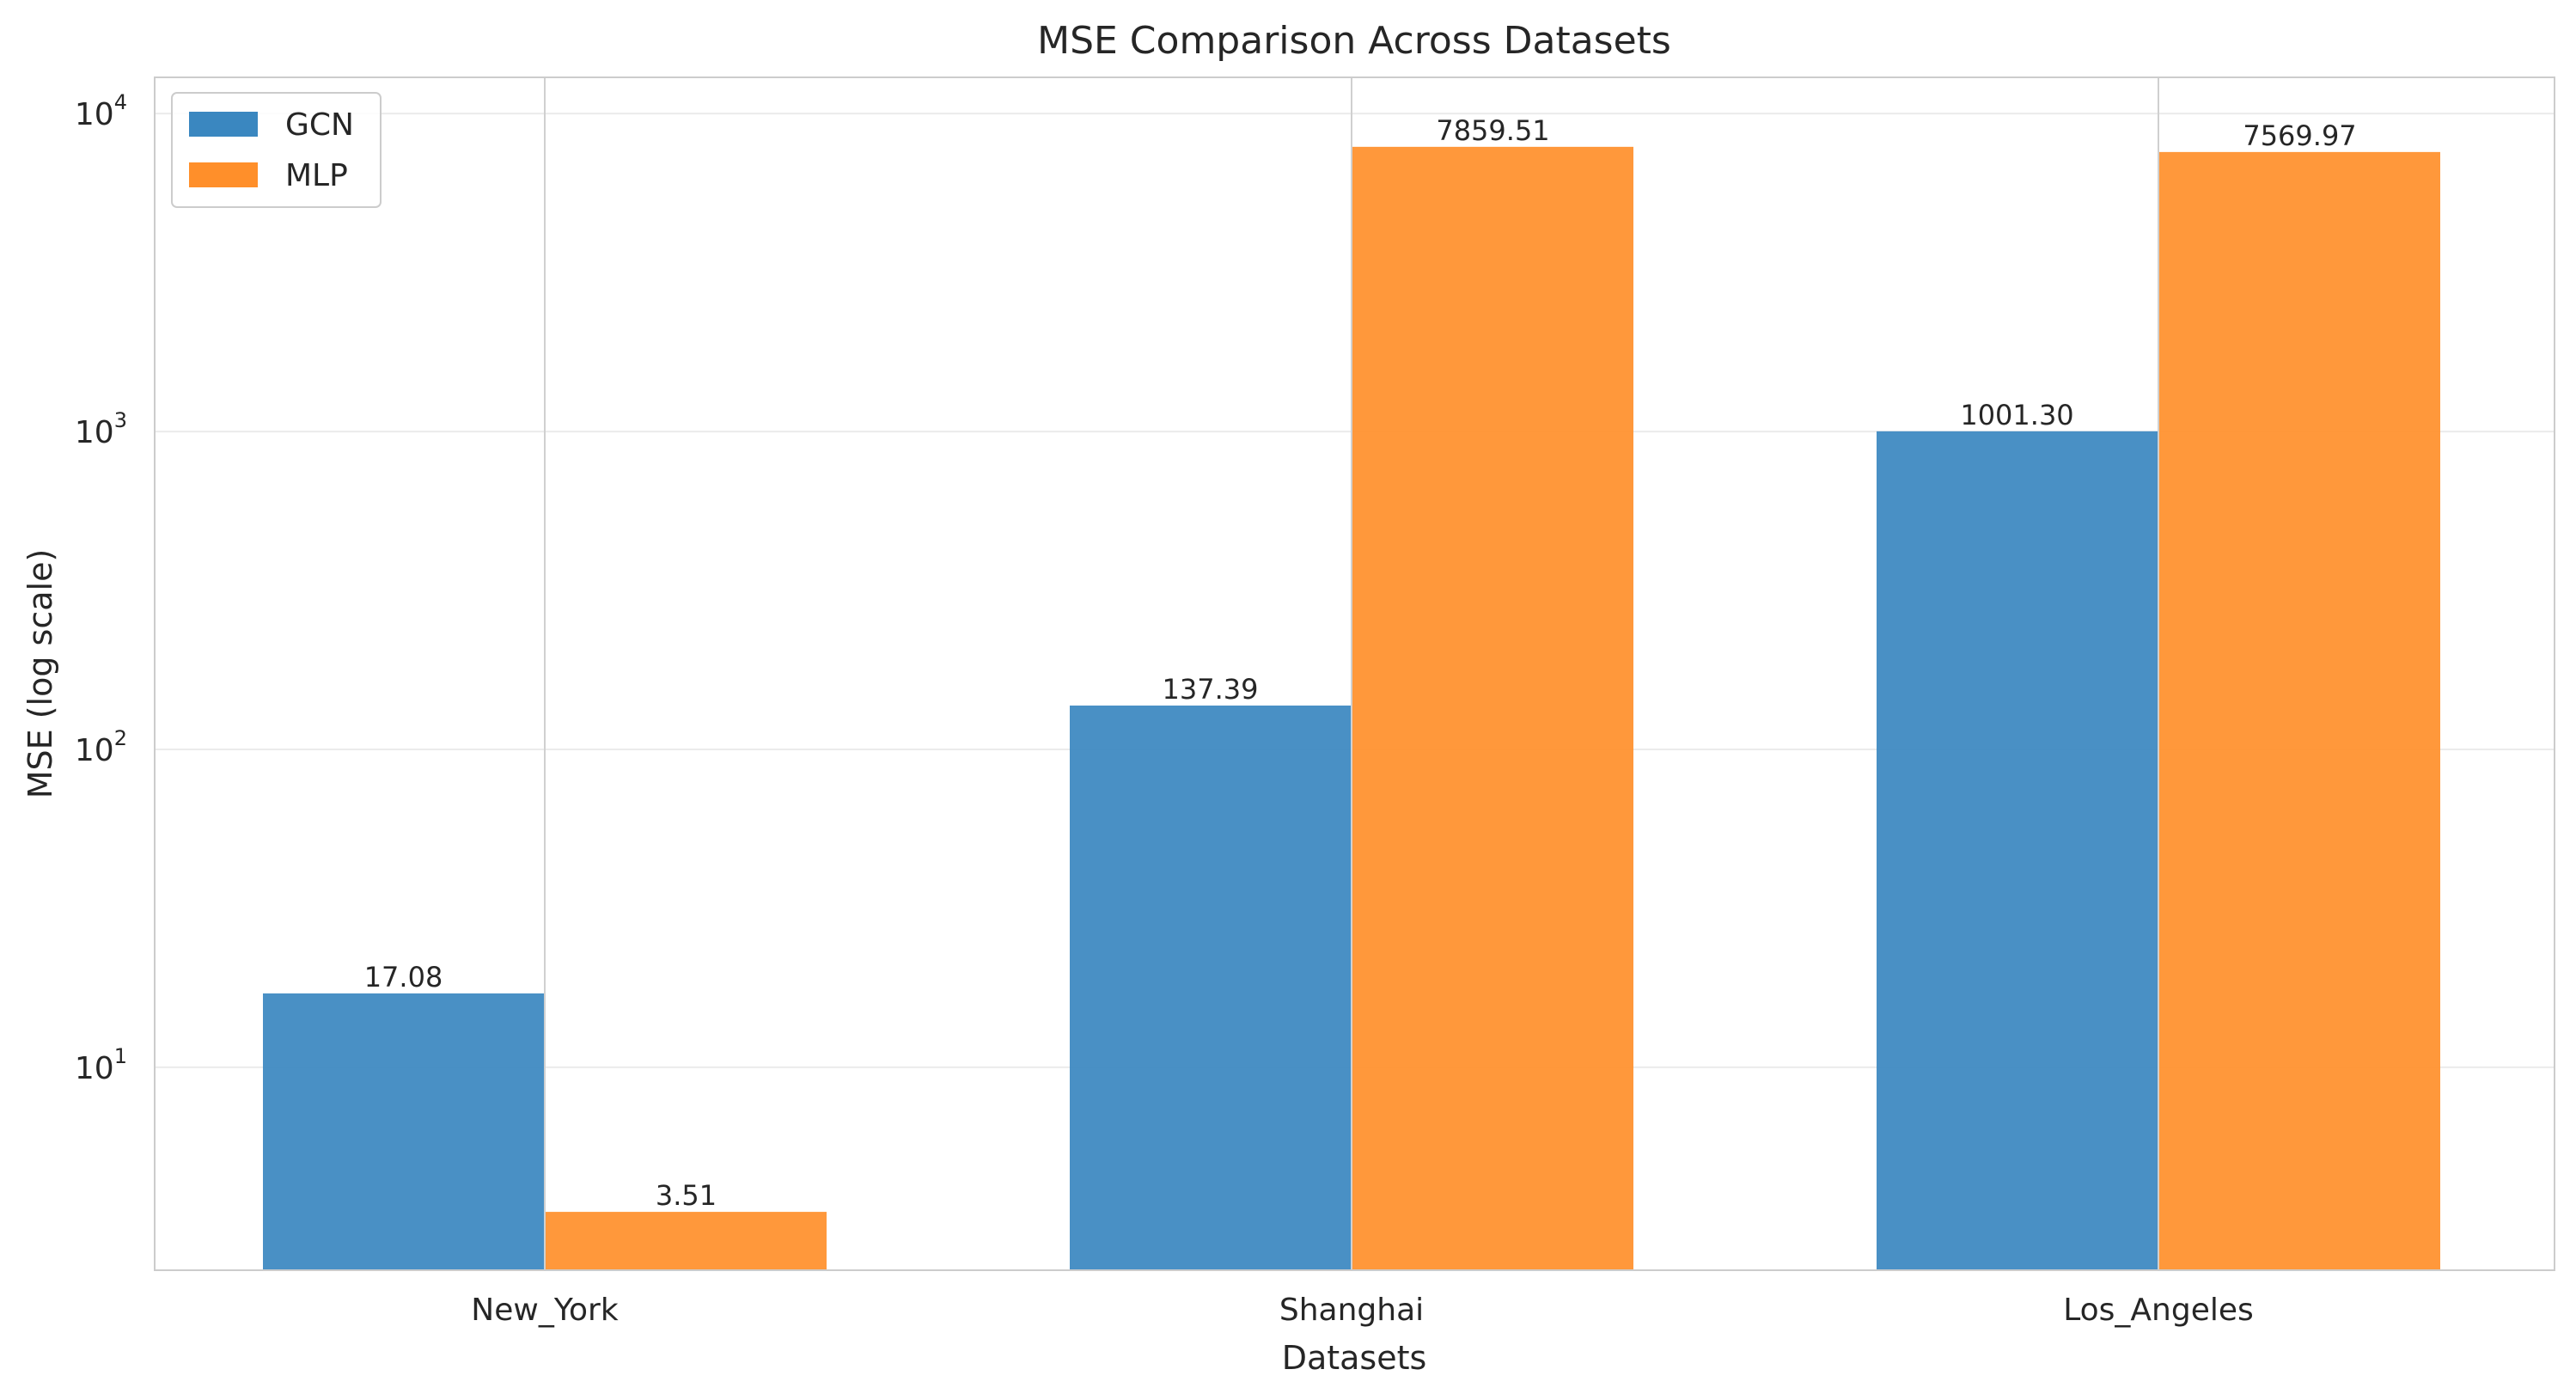 The width and height of the screenshot is (2576, 1400). I want to click on x-tick-label: Los_Angeles, so click(2158, 1310).